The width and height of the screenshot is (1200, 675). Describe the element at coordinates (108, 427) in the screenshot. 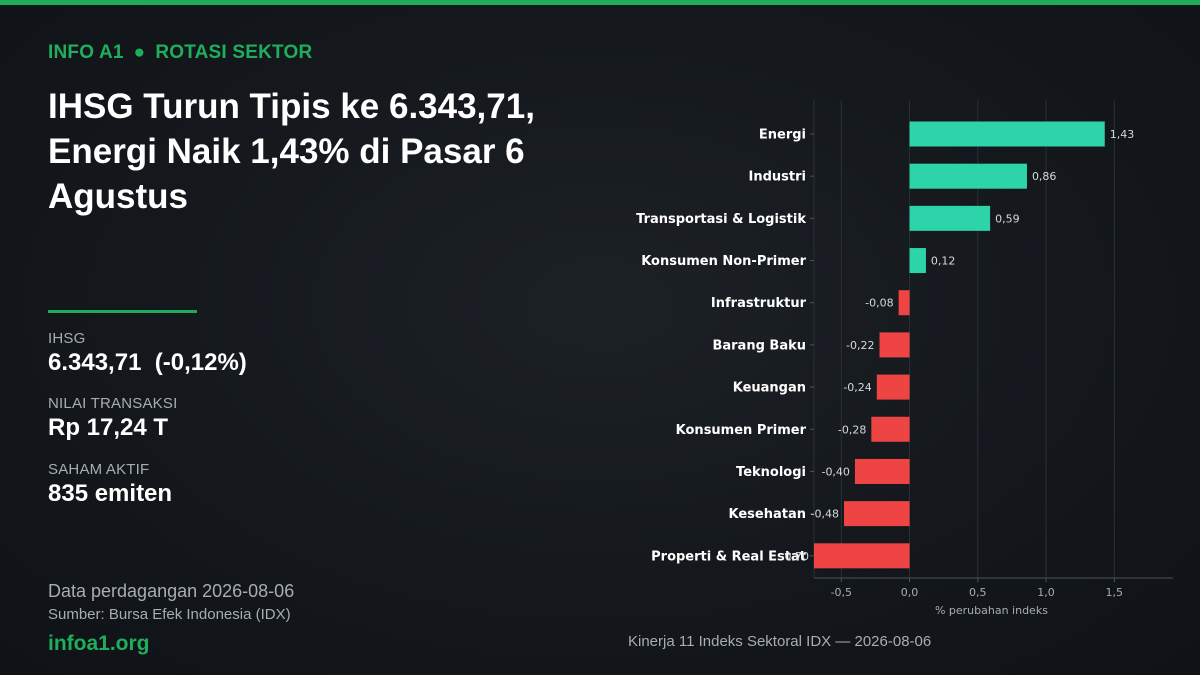

I see `stat-transaction-value: Rp 17,24 T` at that location.